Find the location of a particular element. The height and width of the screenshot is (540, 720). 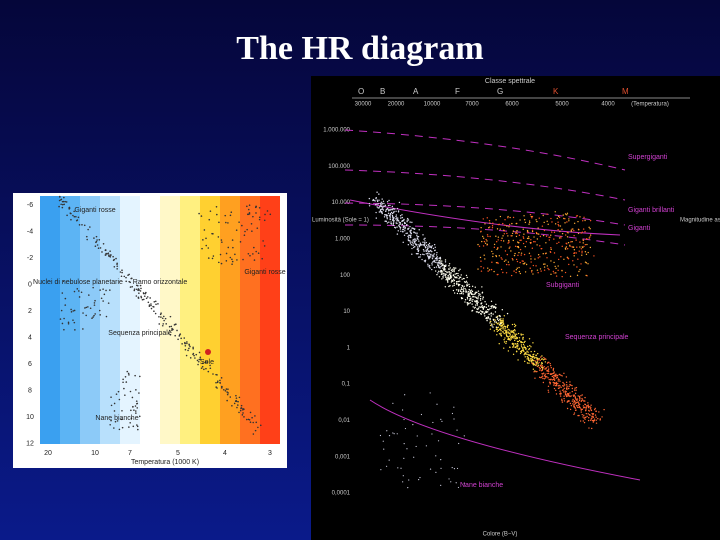

class-line is located at coordinates (485, 214).